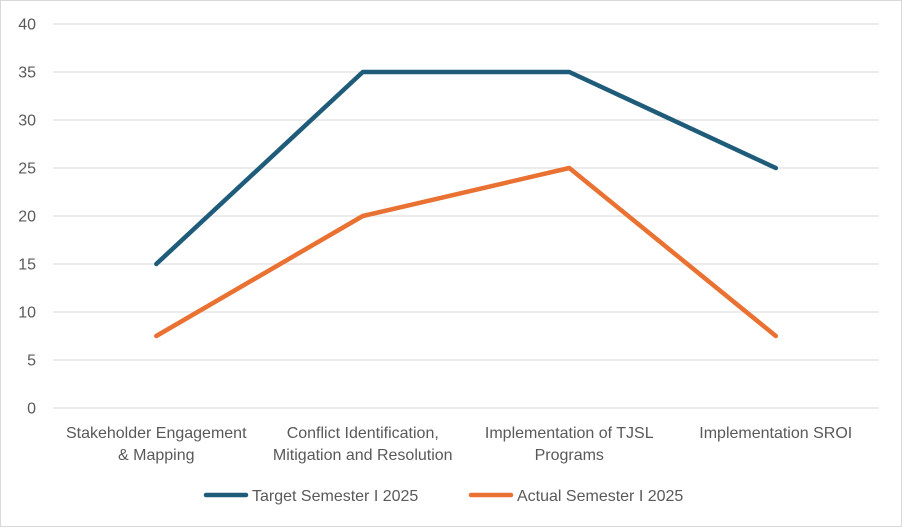 The height and width of the screenshot is (528, 902). Describe the element at coordinates (27, 169) in the screenshot. I see `y-tick-label: 25` at that location.